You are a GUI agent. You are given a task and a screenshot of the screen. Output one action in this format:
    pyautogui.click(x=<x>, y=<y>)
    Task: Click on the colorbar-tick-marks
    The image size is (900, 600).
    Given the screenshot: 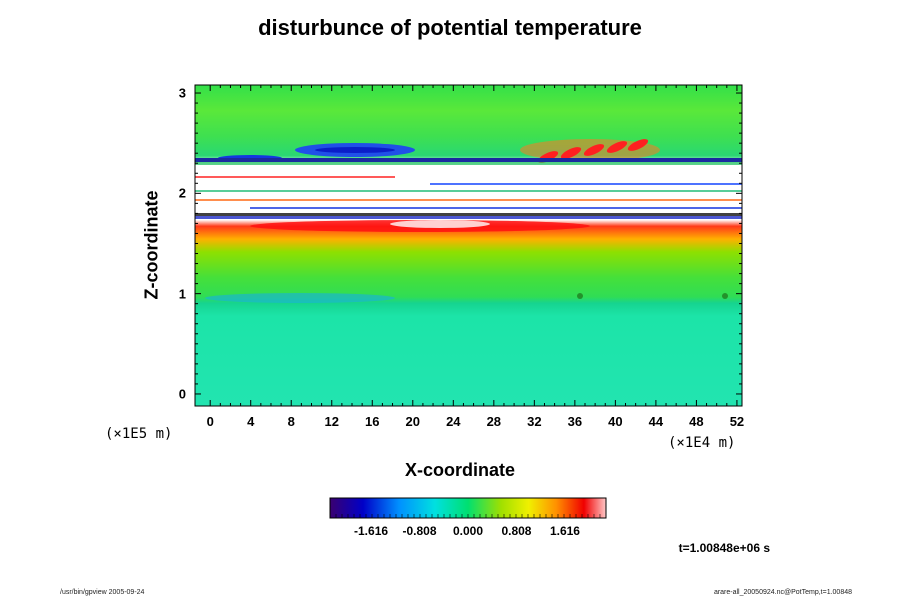 What is the action you would take?
    pyautogui.click(x=468, y=516)
    